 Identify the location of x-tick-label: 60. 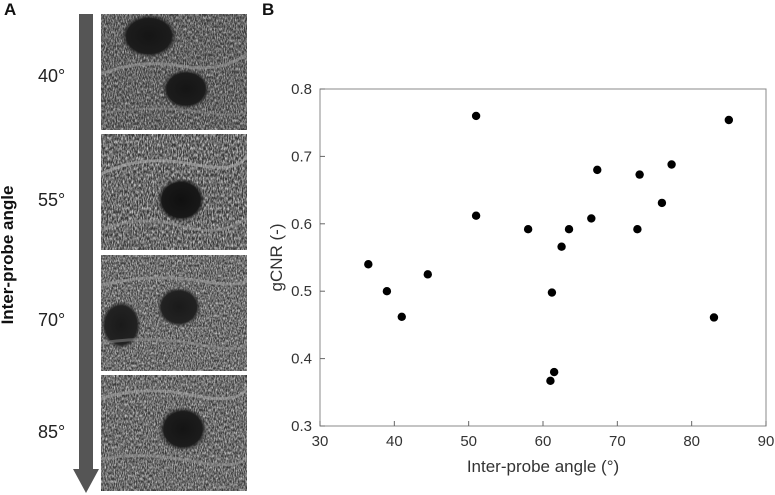
(543, 441).